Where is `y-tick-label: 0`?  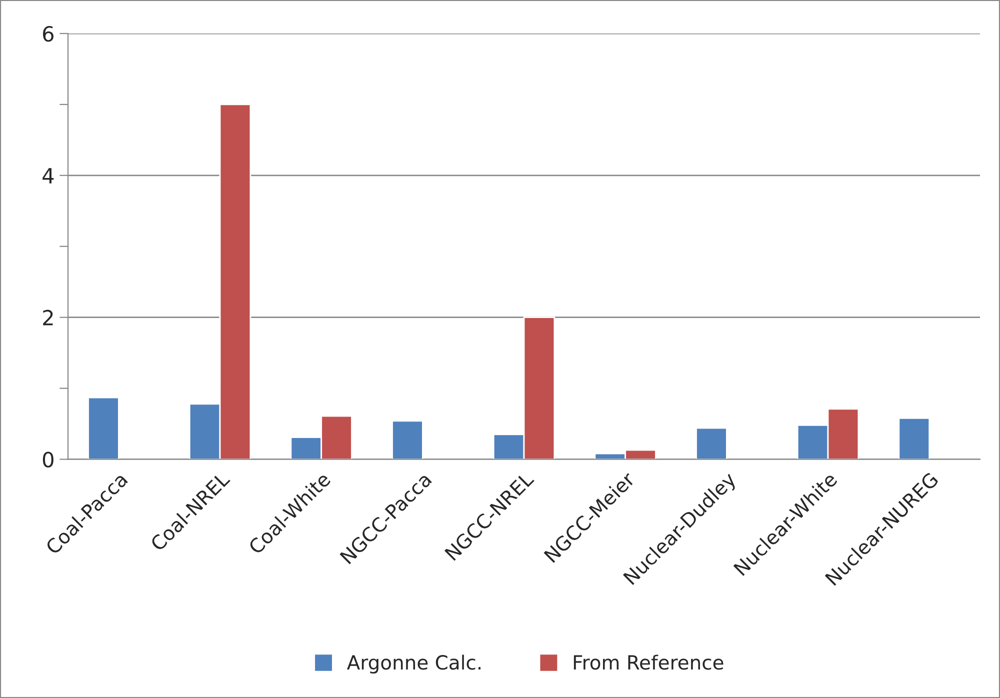
y-tick-label: 0 is located at coordinates (48, 460).